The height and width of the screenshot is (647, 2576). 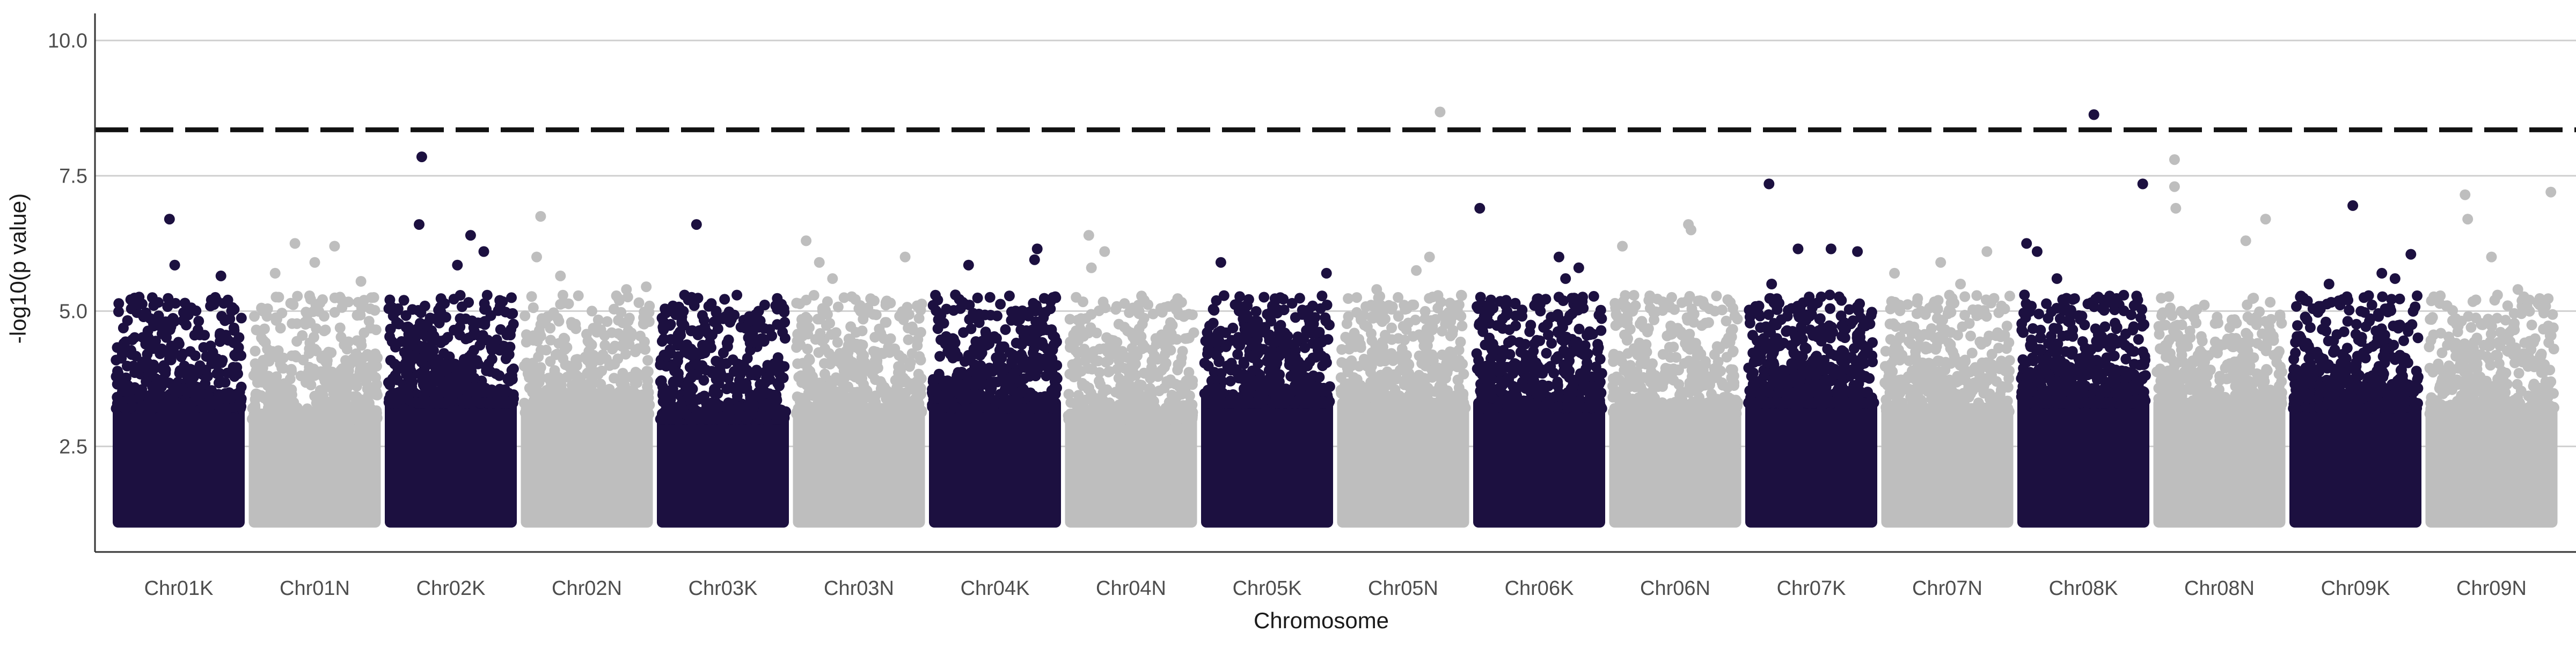 What do you see at coordinates (587, 369) in the screenshot?
I see `chromosome-points-chr02n` at bounding box center [587, 369].